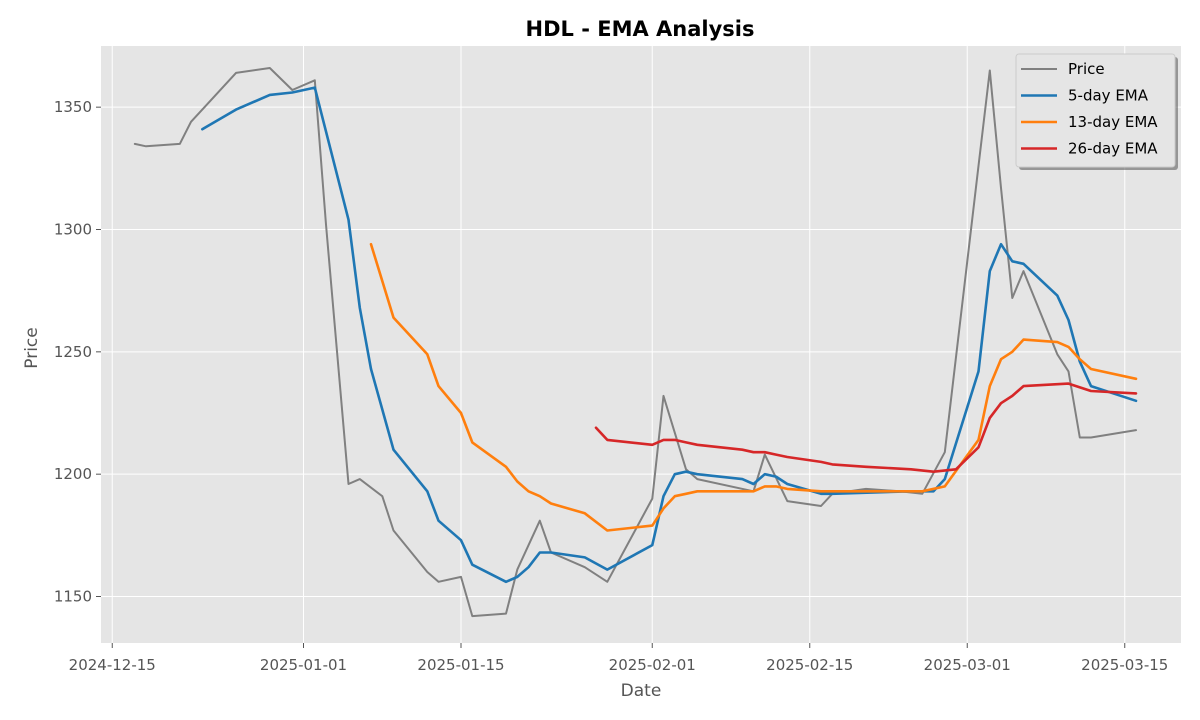 The image size is (1200, 720). What do you see at coordinates (809, 665) in the screenshot?
I see `x-tick-label: 2025-02-15` at bounding box center [809, 665].